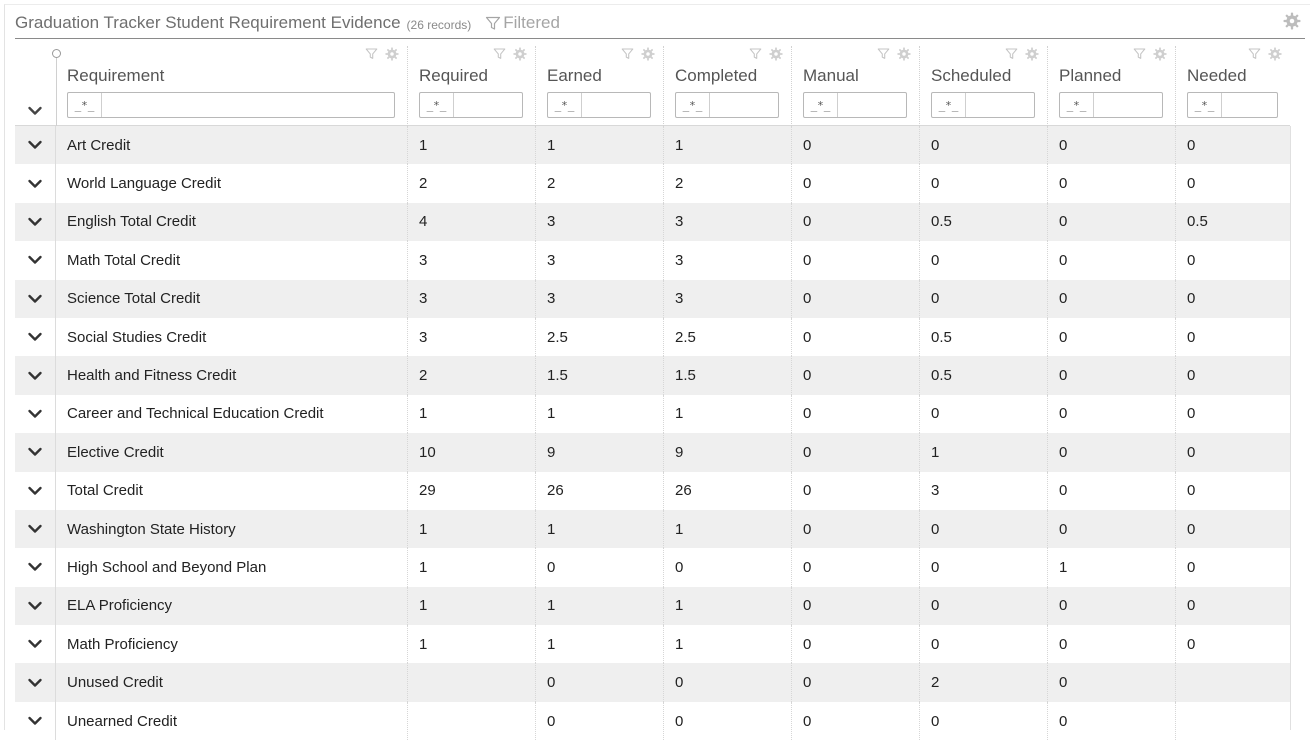 This screenshot has height=740, width=1314. I want to click on table-row: Social Studies Credit 3 2.5 2.5 0 0.5 0 0, so click(652, 337).